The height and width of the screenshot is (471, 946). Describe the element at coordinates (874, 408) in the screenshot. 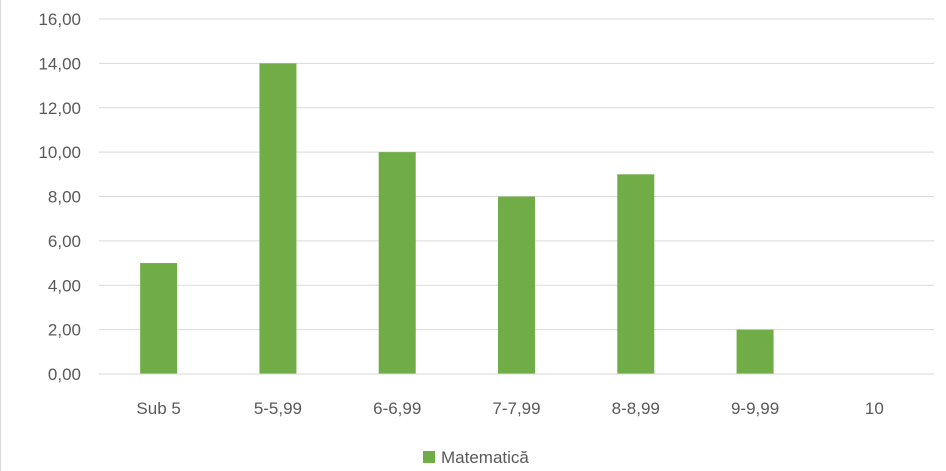

I see `x-tick-label: 10` at that location.